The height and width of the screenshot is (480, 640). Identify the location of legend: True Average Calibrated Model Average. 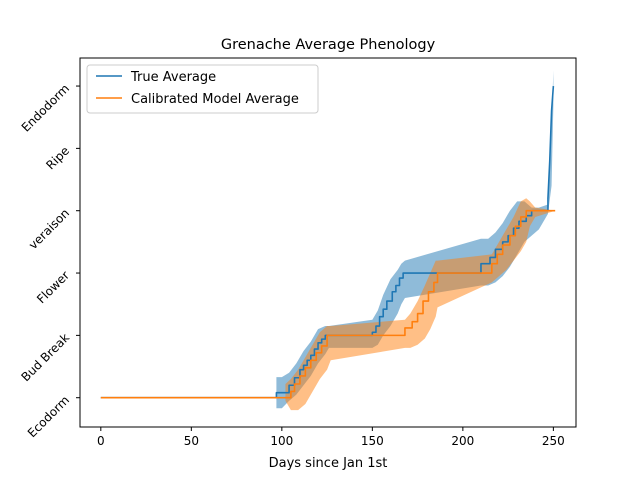
(202, 89).